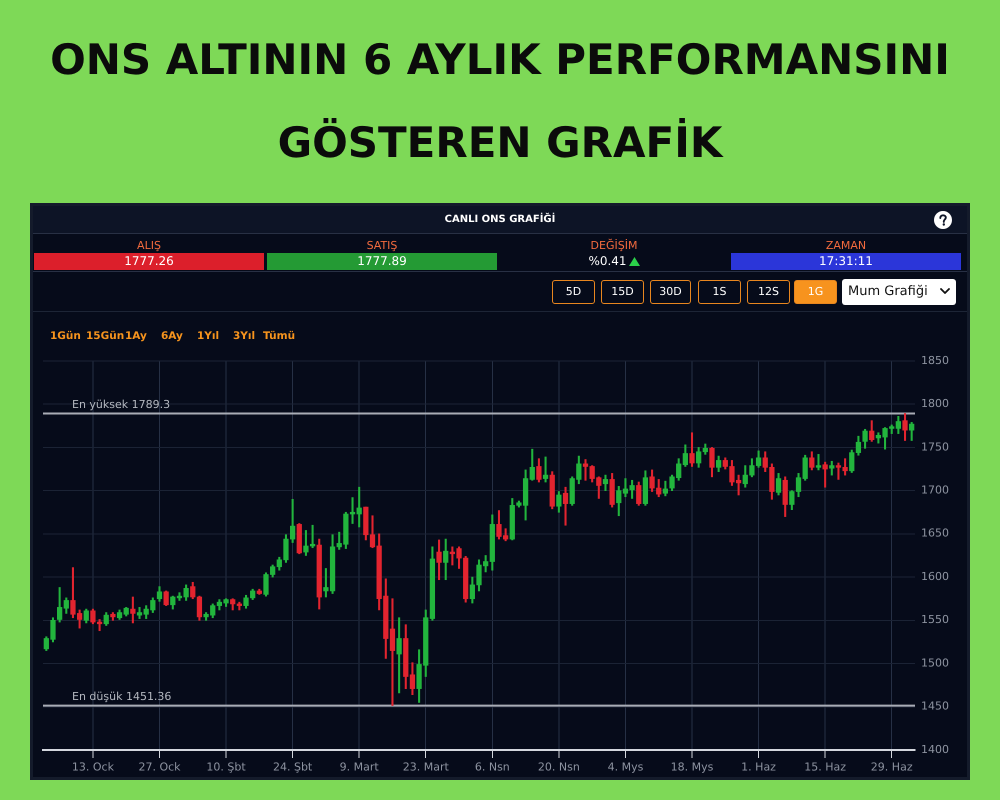 The width and height of the screenshot is (1000, 800). What do you see at coordinates (626, 767) in the screenshot?
I see `x-tick-label: 4. Mys` at bounding box center [626, 767].